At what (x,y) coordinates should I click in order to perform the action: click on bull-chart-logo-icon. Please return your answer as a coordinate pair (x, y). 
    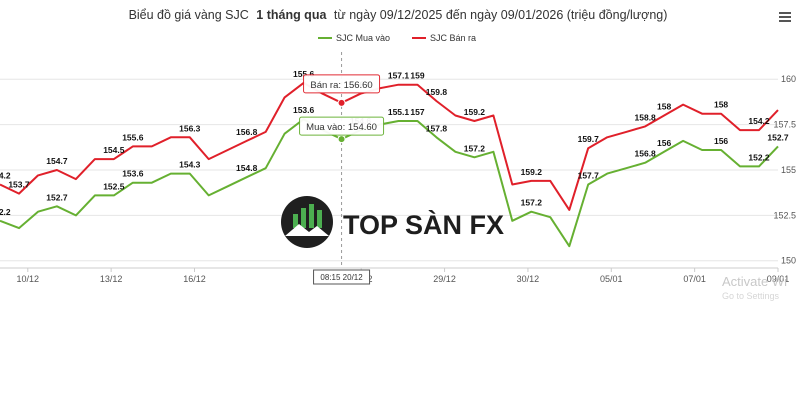
    Looking at the image, I should click on (307, 222).